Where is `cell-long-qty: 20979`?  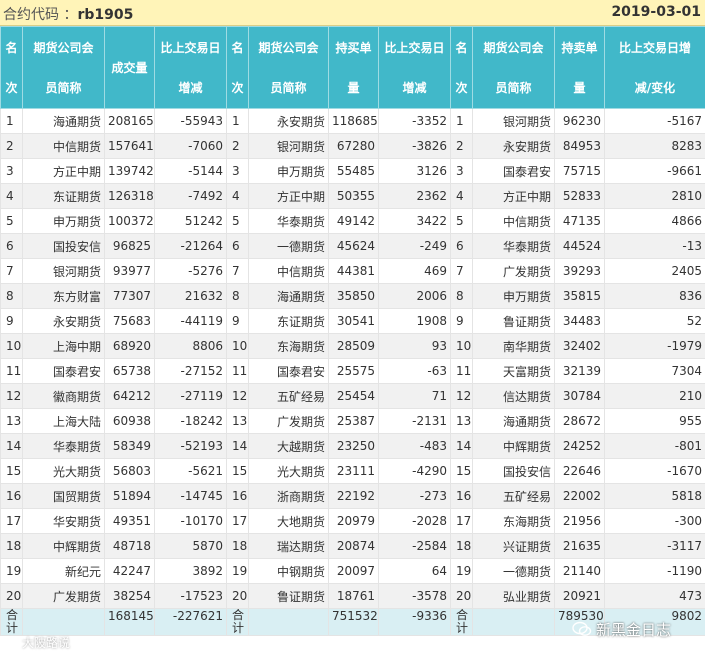
cell-long-qty: 20979 is located at coordinates (353, 521).